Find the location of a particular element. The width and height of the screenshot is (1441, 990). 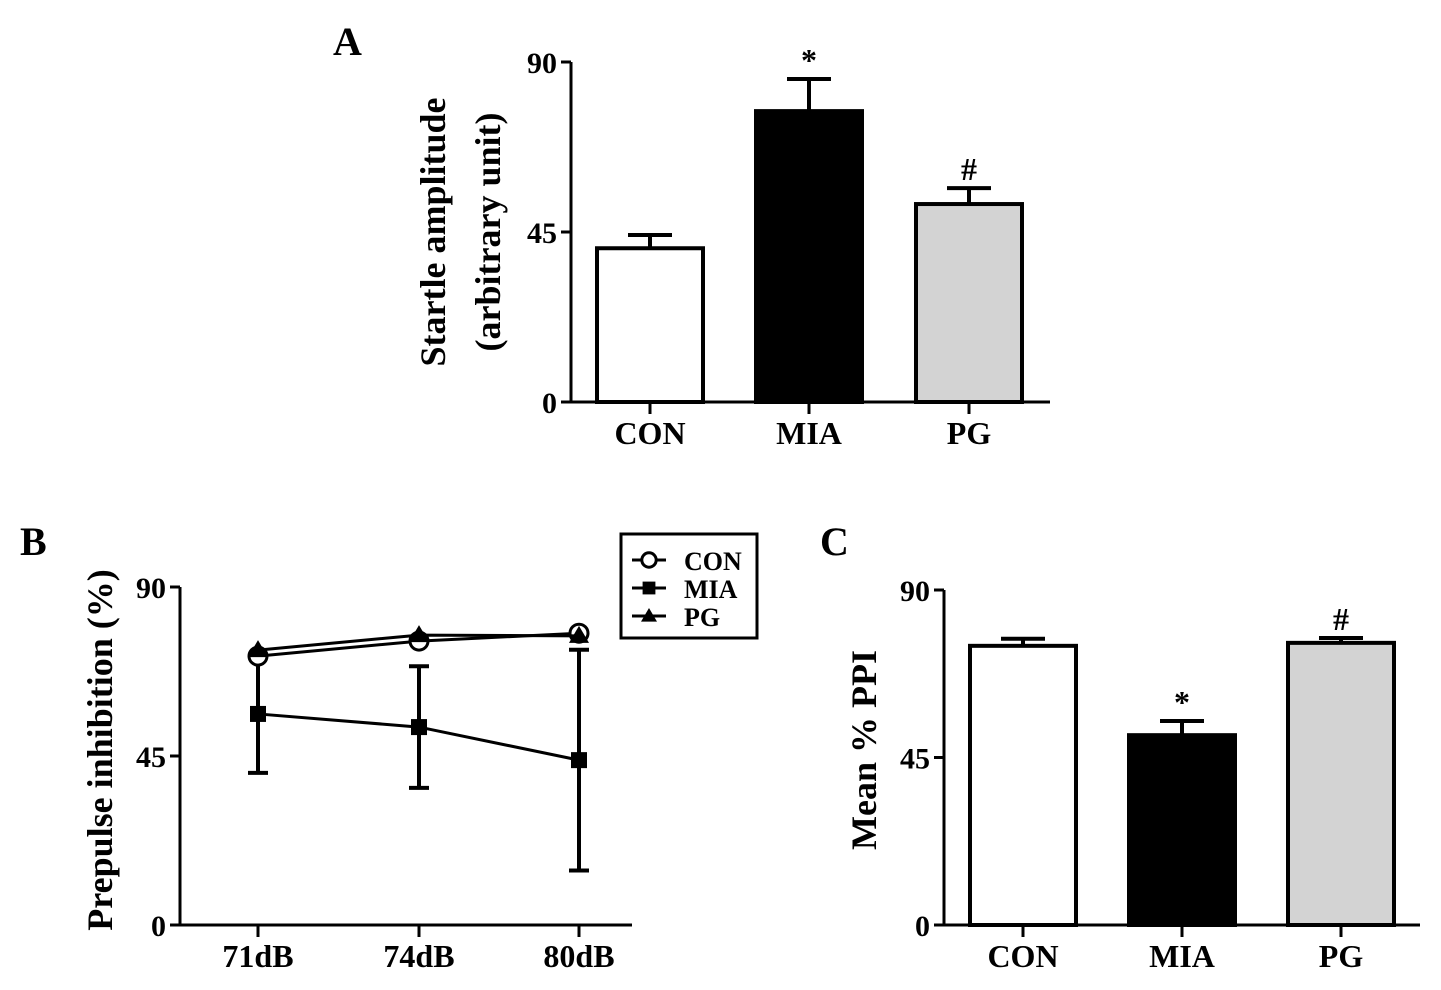

panel-c-y-tick-label: 45 is located at coordinates (915, 759).